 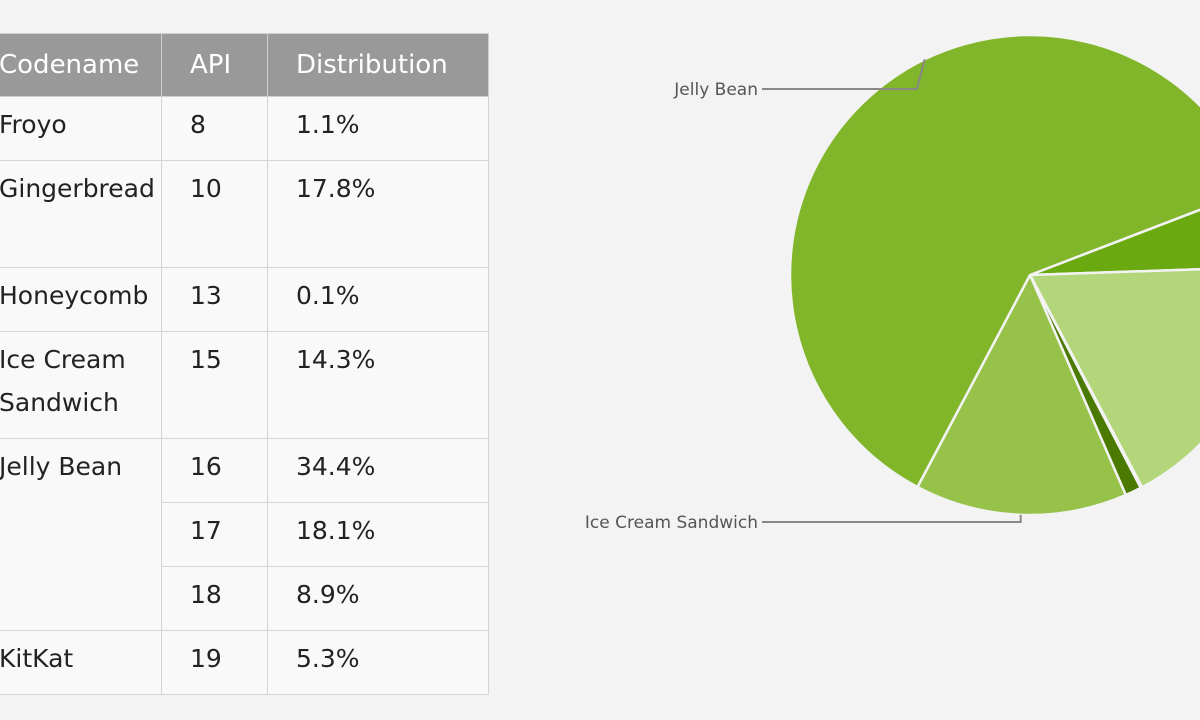 I want to click on column-header-distribution: Distribution, so click(x=378, y=65).